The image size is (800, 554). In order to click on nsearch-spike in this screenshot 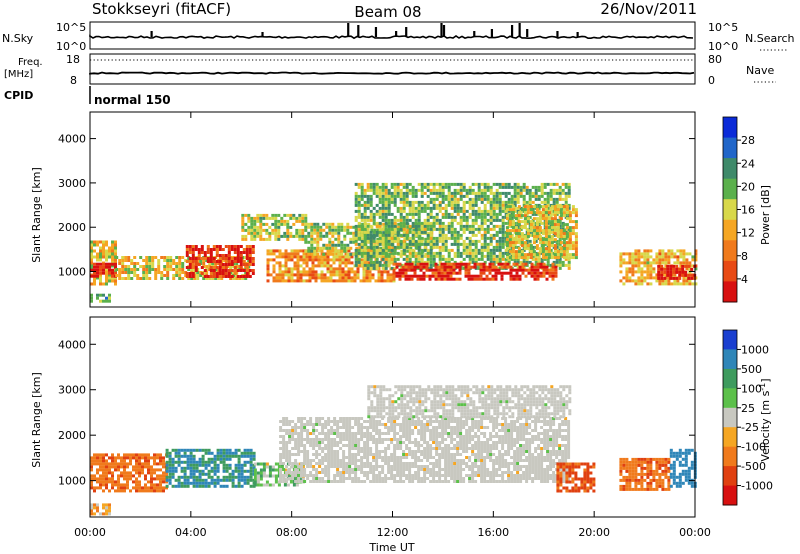, I will do `click(519, 30)`.